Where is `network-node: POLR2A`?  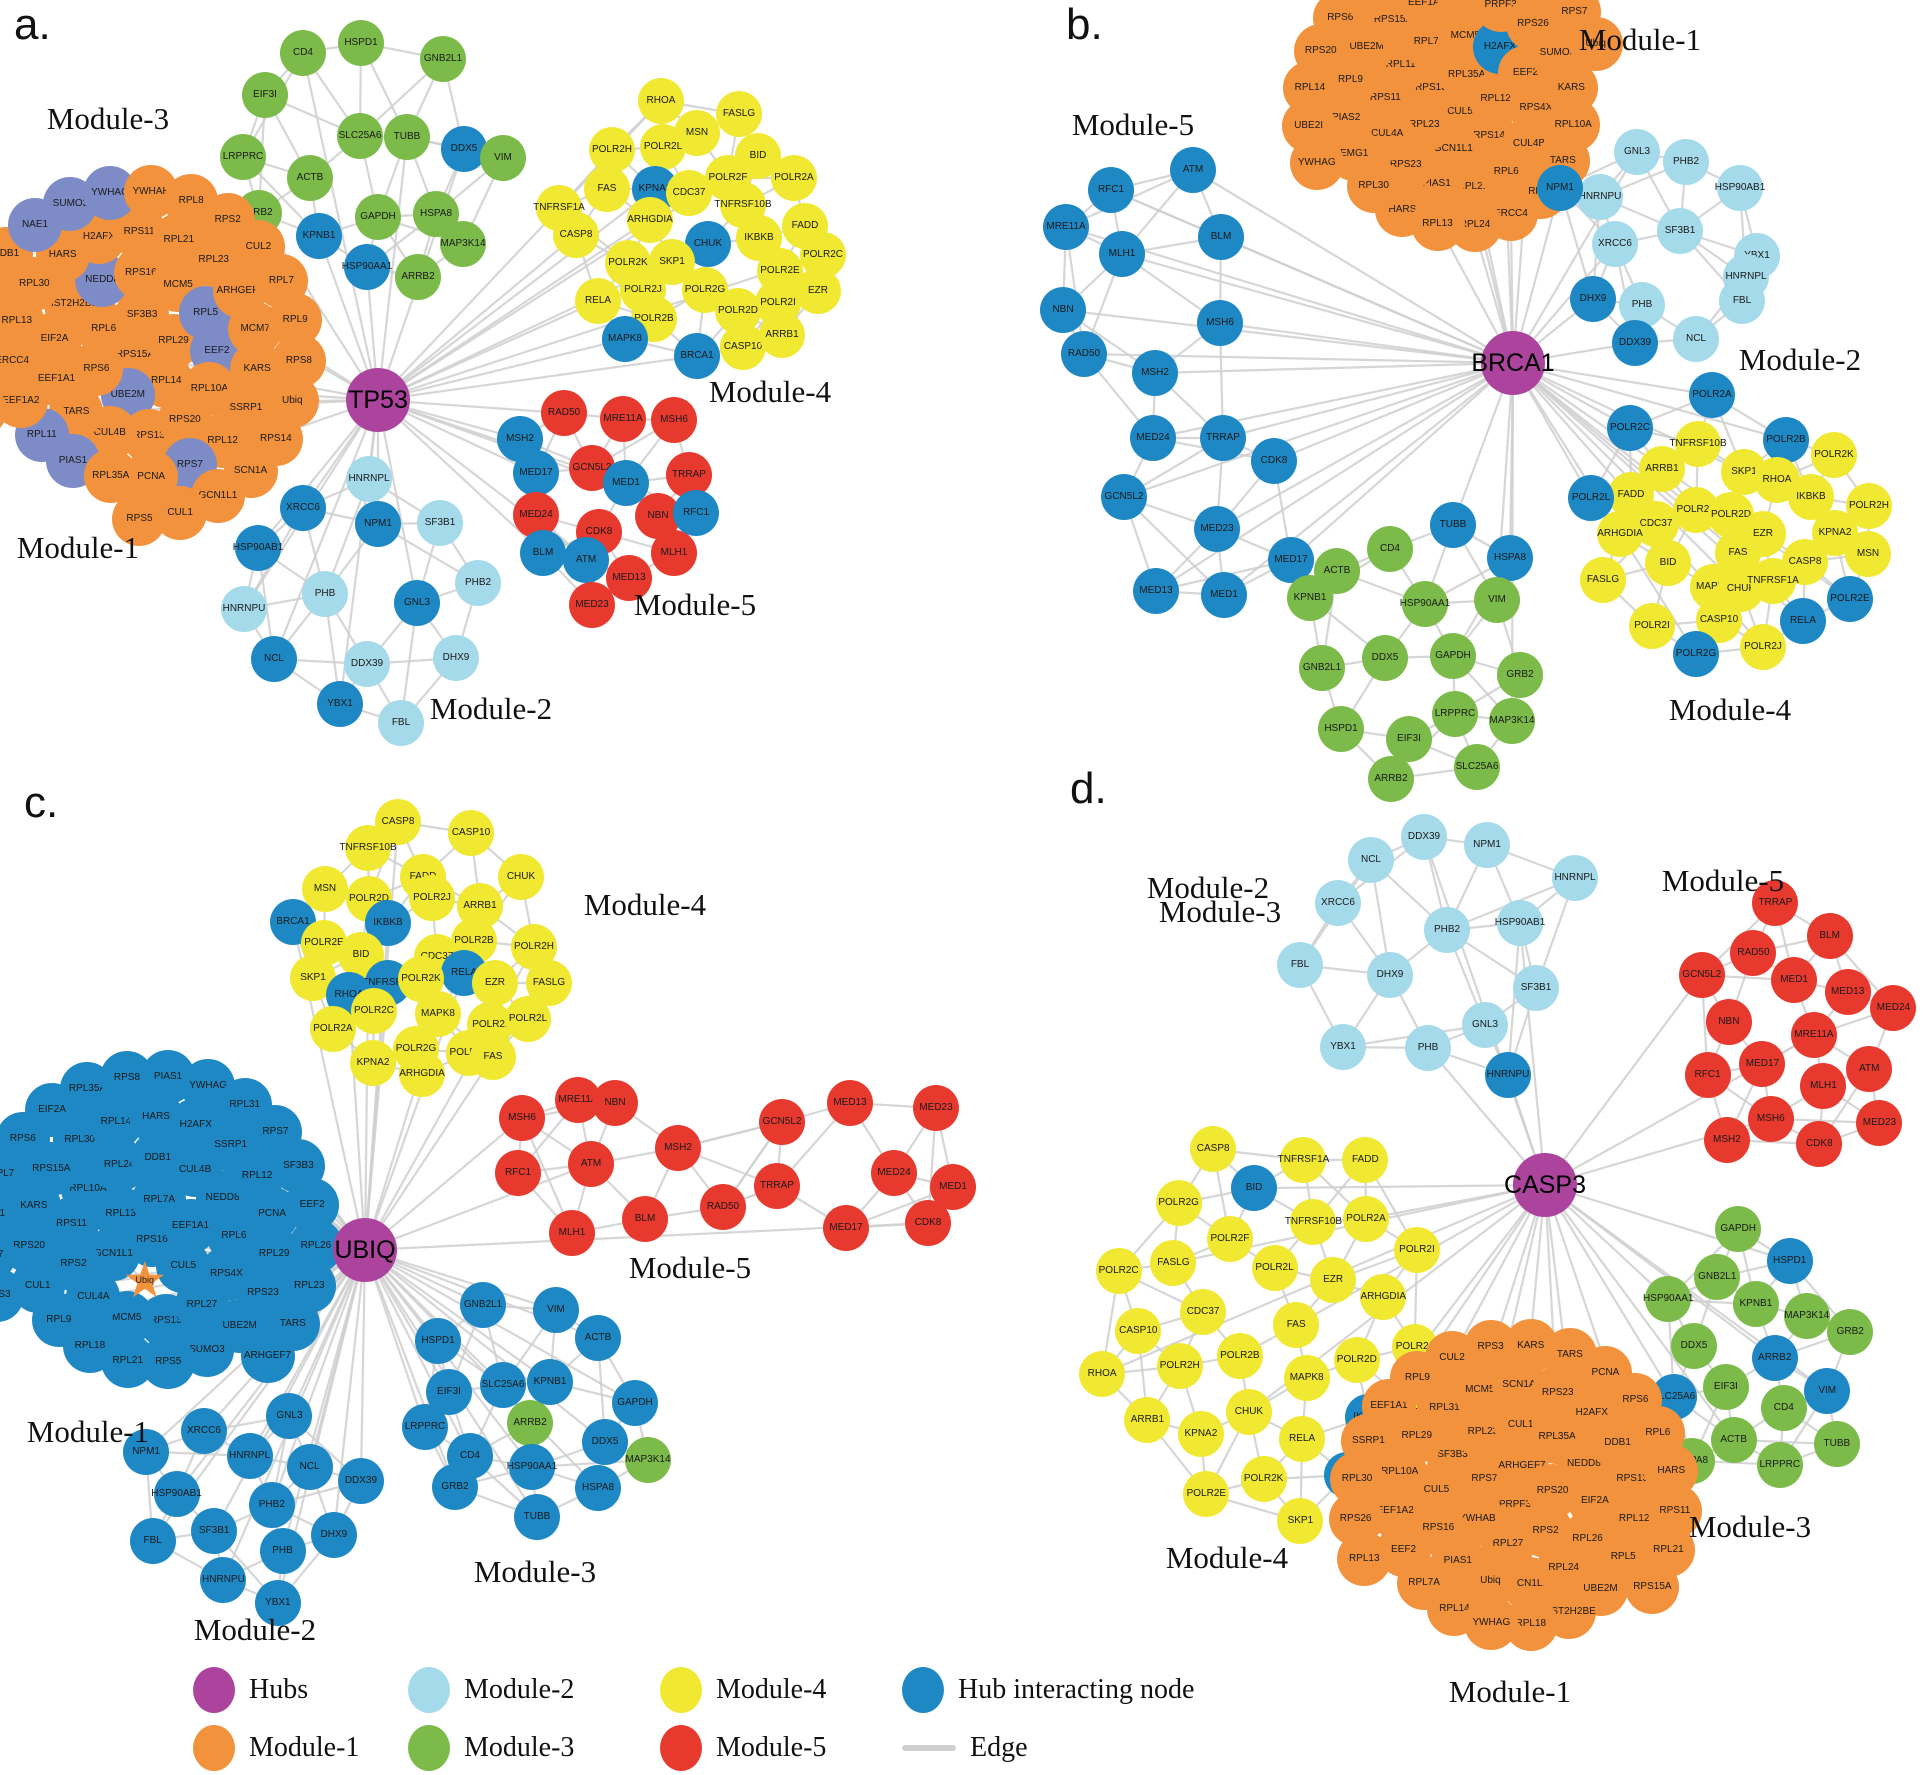
network-node: POLR2A is located at coordinates (1712, 395).